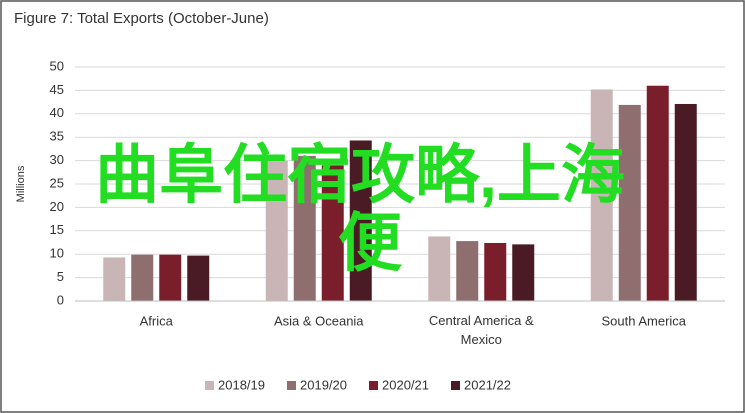 The height and width of the screenshot is (413, 745). What do you see at coordinates (157, 320) in the screenshot?
I see `x-tick-label: Africa` at bounding box center [157, 320].